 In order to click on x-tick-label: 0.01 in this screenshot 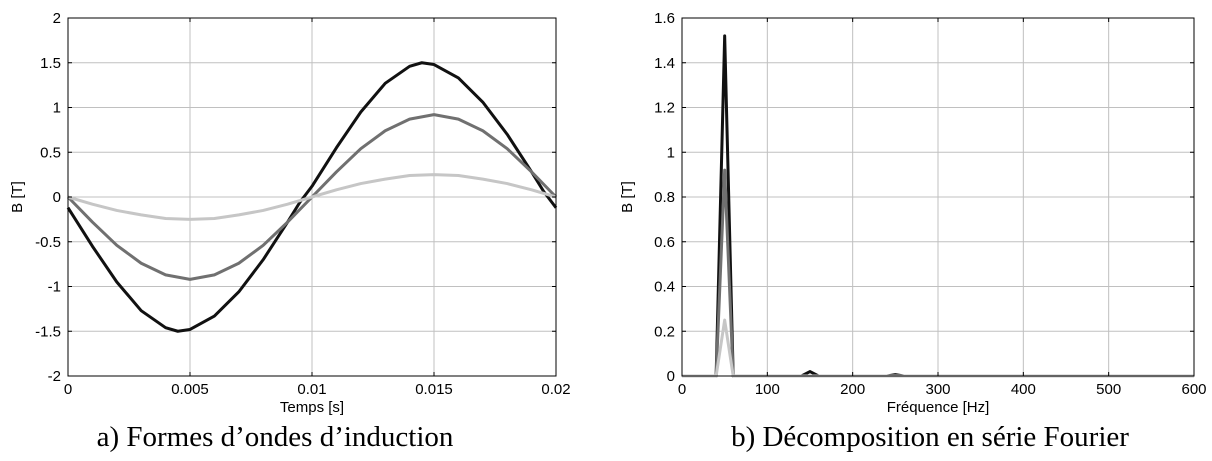, I will do `click(311, 389)`.